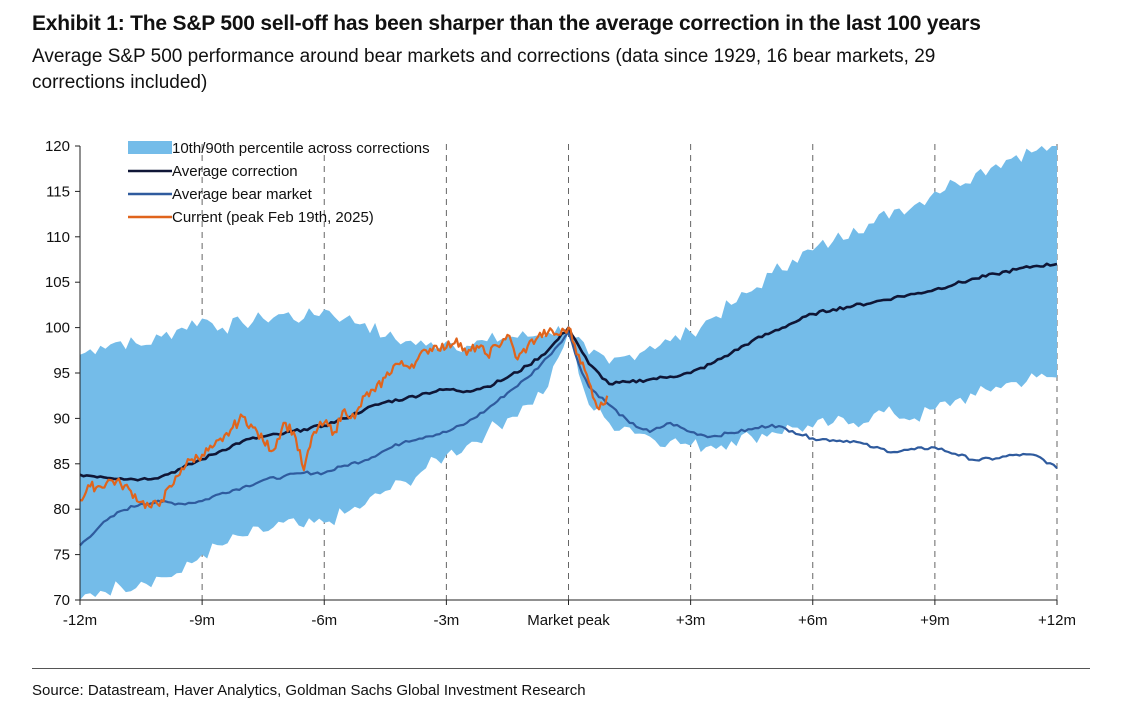 The height and width of the screenshot is (720, 1131). Describe the element at coordinates (80, 620) in the screenshot. I see `x-tick-label--12m: -12m` at that location.